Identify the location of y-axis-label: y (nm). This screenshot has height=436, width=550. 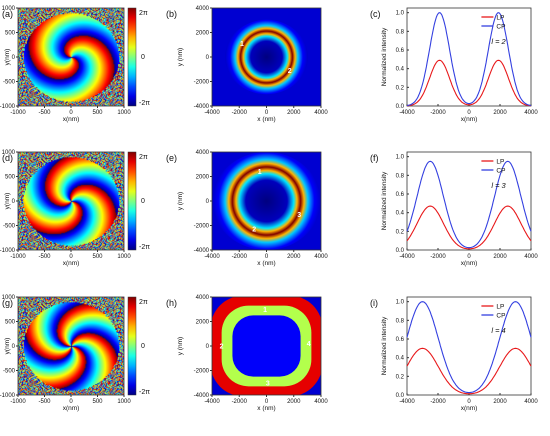
(180, 346).